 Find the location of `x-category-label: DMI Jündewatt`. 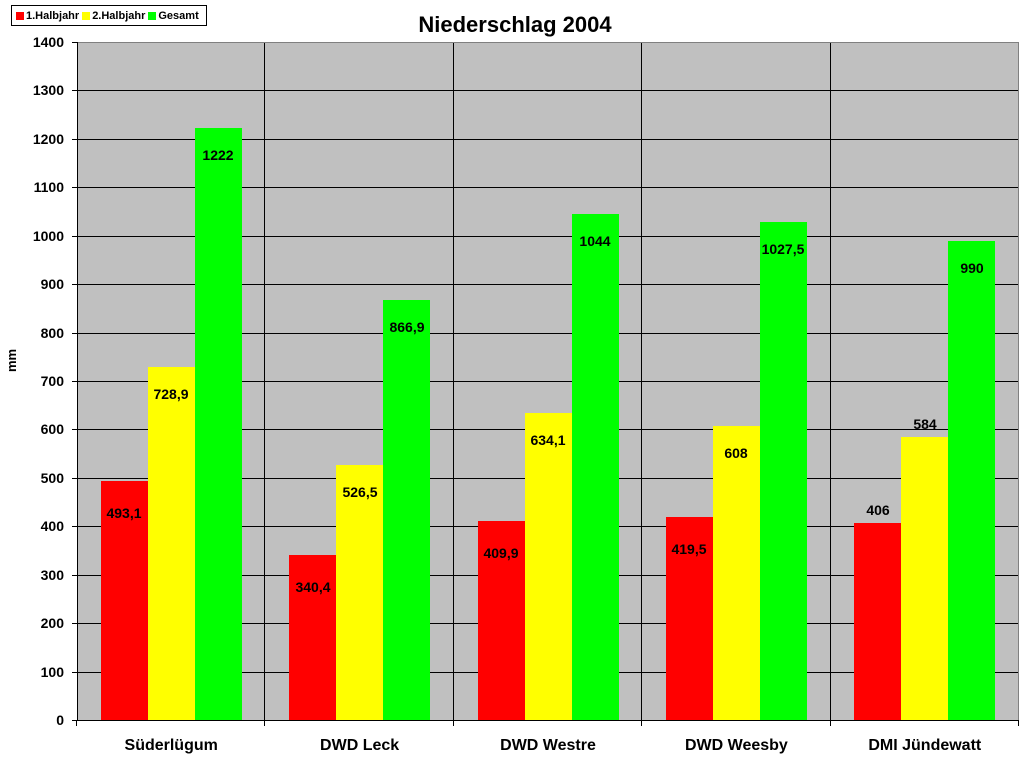

x-category-label: DMI Jündewatt is located at coordinates (925, 745).